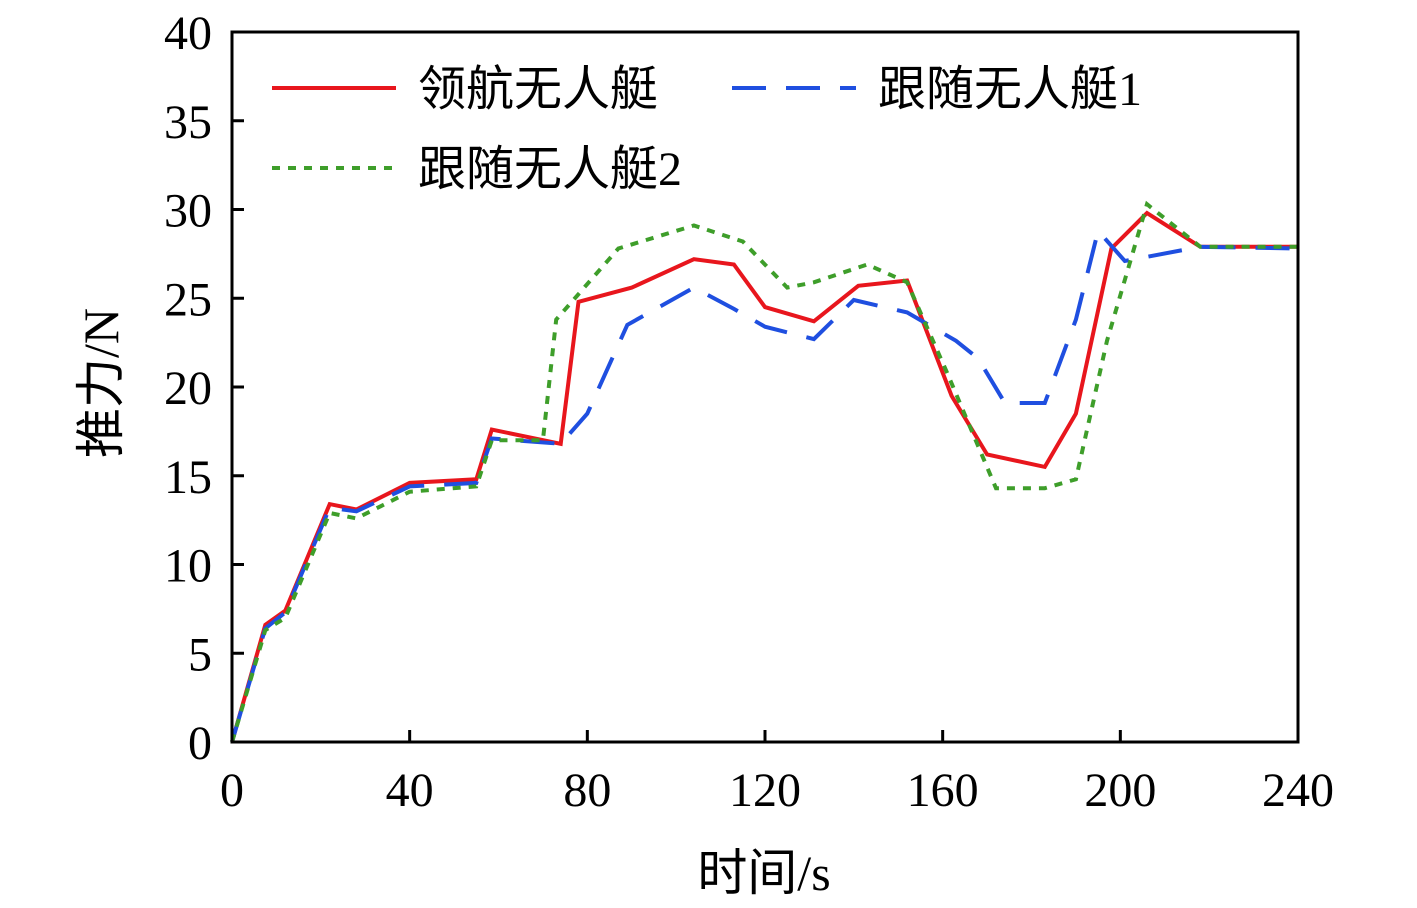 The image size is (1417, 908). Describe the element at coordinates (538, 89) in the screenshot. I see `legend-label: 领航无人艇` at that location.